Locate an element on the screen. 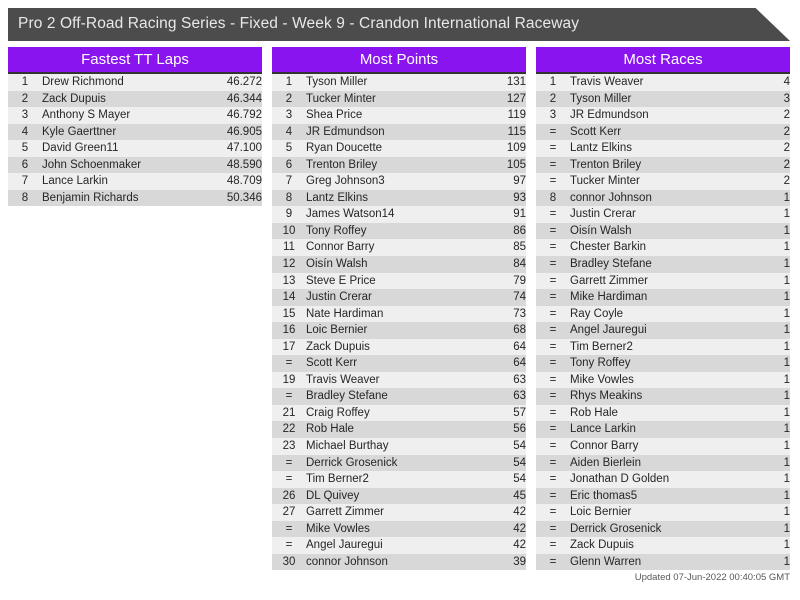 The height and width of the screenshot is (600, 800). row-driver-name: Angel Jauregui is located at coordinates (608, 330).